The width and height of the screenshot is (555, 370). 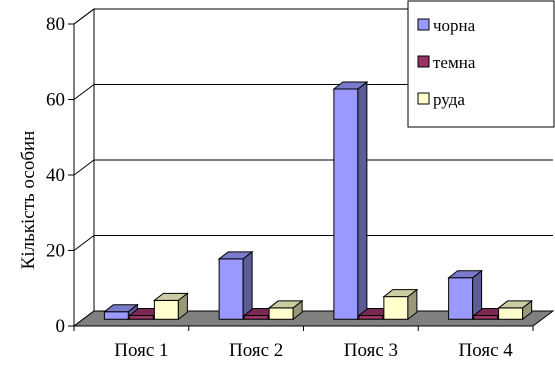 What do you see at coordinates (423, 24) in the screenshot?
I see `legend-swatch-чорна` at bounding box center [423, 24].